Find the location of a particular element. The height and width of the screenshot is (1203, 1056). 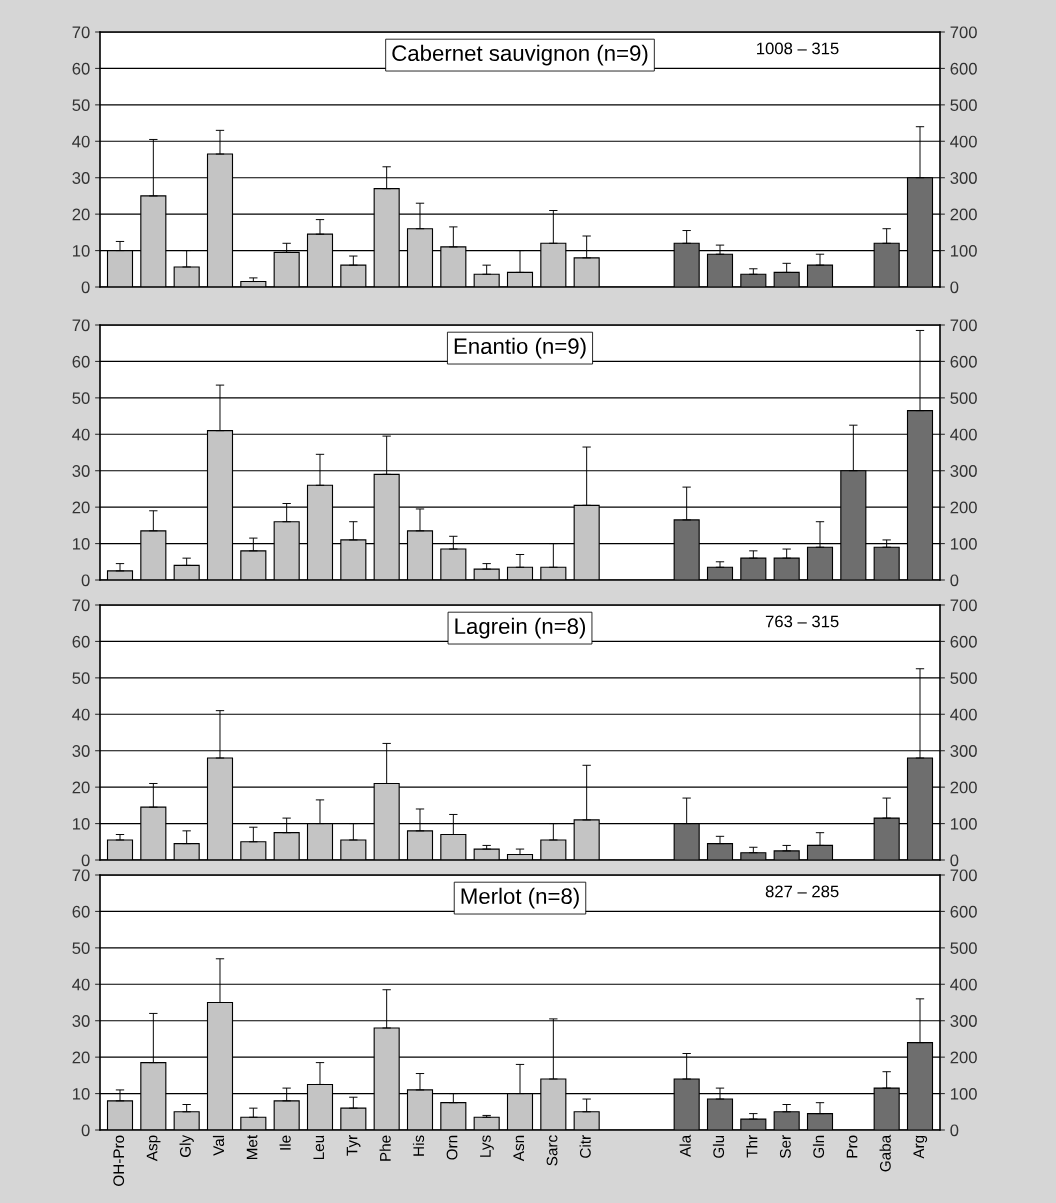

text: Cabernet sauvignon (n=9) is located at coordinates (520, 55).